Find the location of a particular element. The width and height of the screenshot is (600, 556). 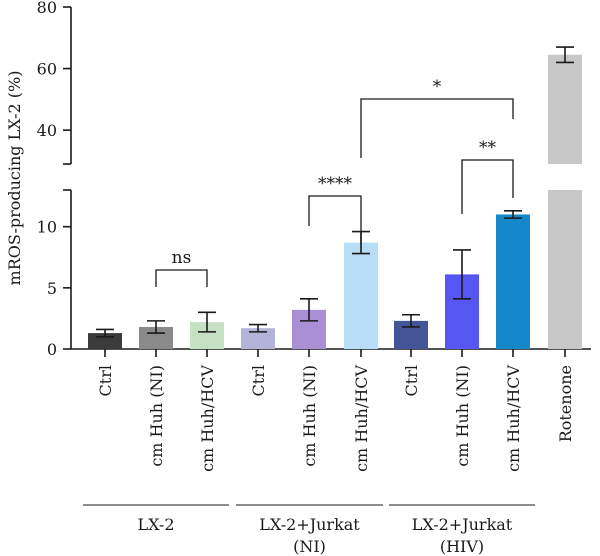

bar-lower-part is located at coordinates (565, 269).